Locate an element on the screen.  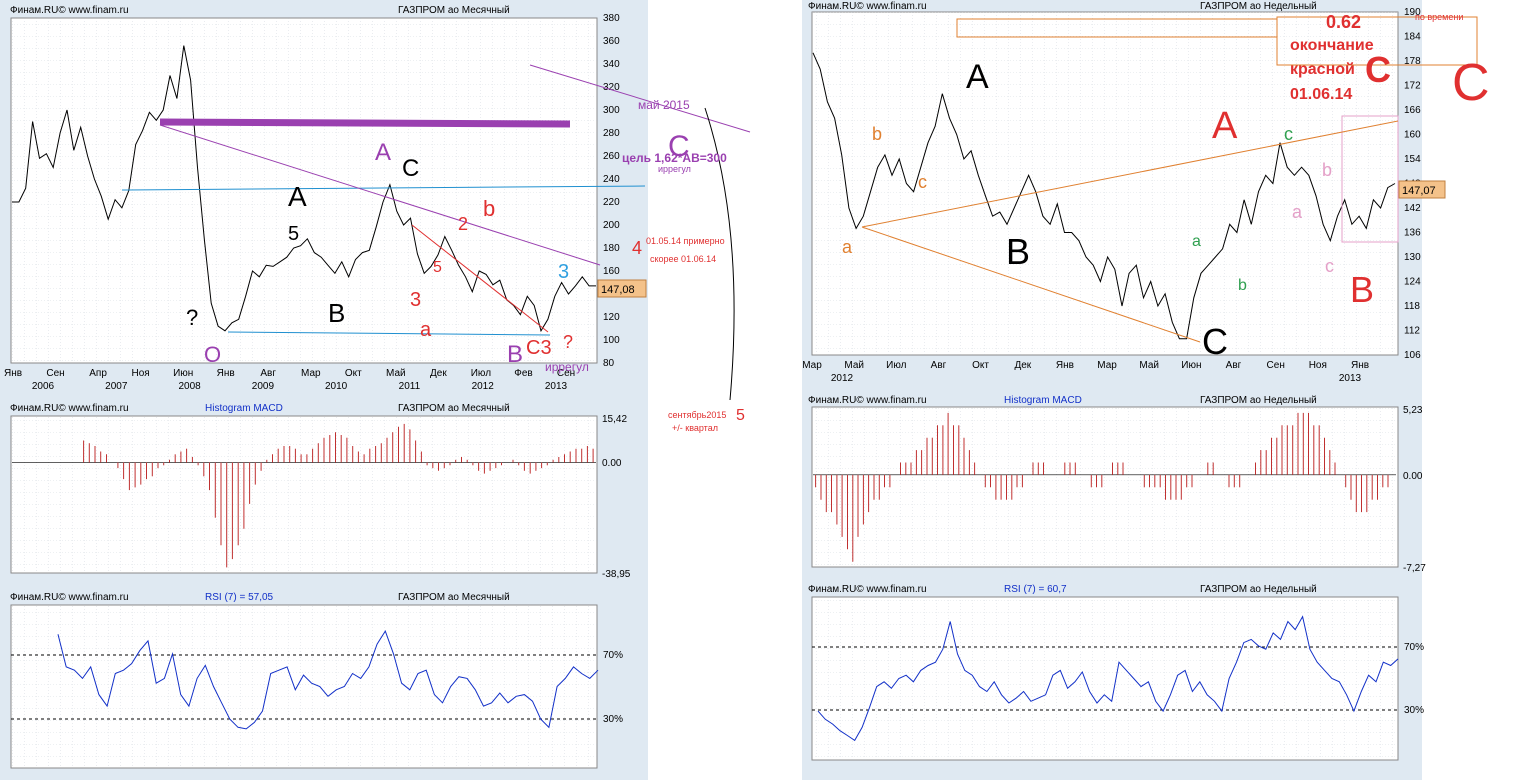
right-month-label: Окт is located at coordinates (980, 365).